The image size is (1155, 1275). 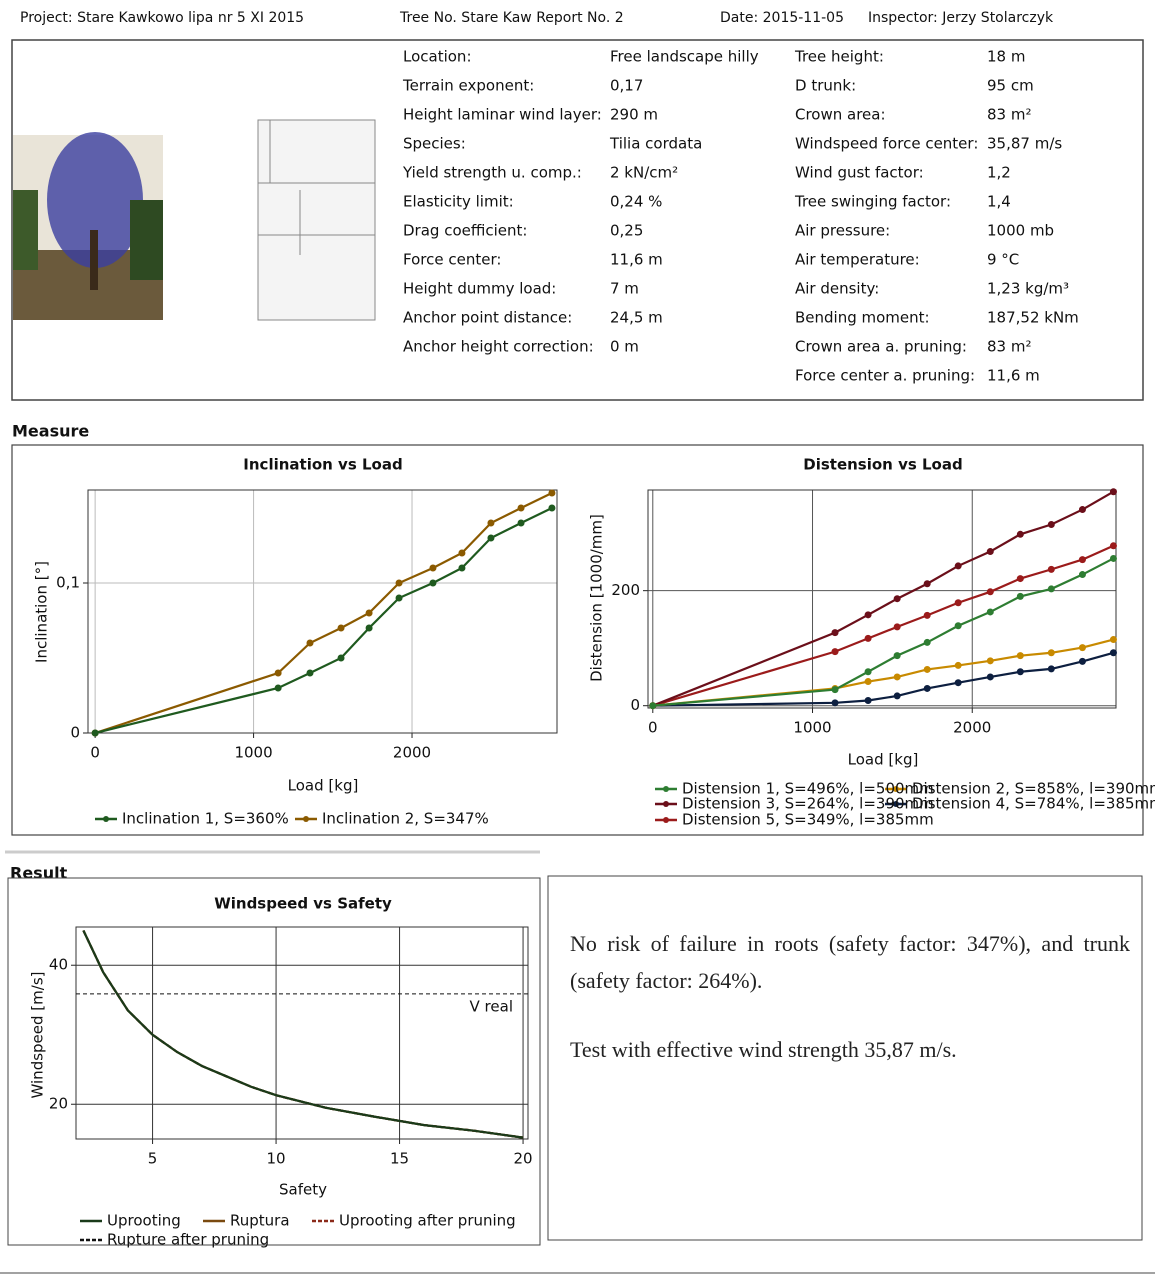 I want to click on legend-label: Inclination 2, S=347%, so click(x=405, y=819).